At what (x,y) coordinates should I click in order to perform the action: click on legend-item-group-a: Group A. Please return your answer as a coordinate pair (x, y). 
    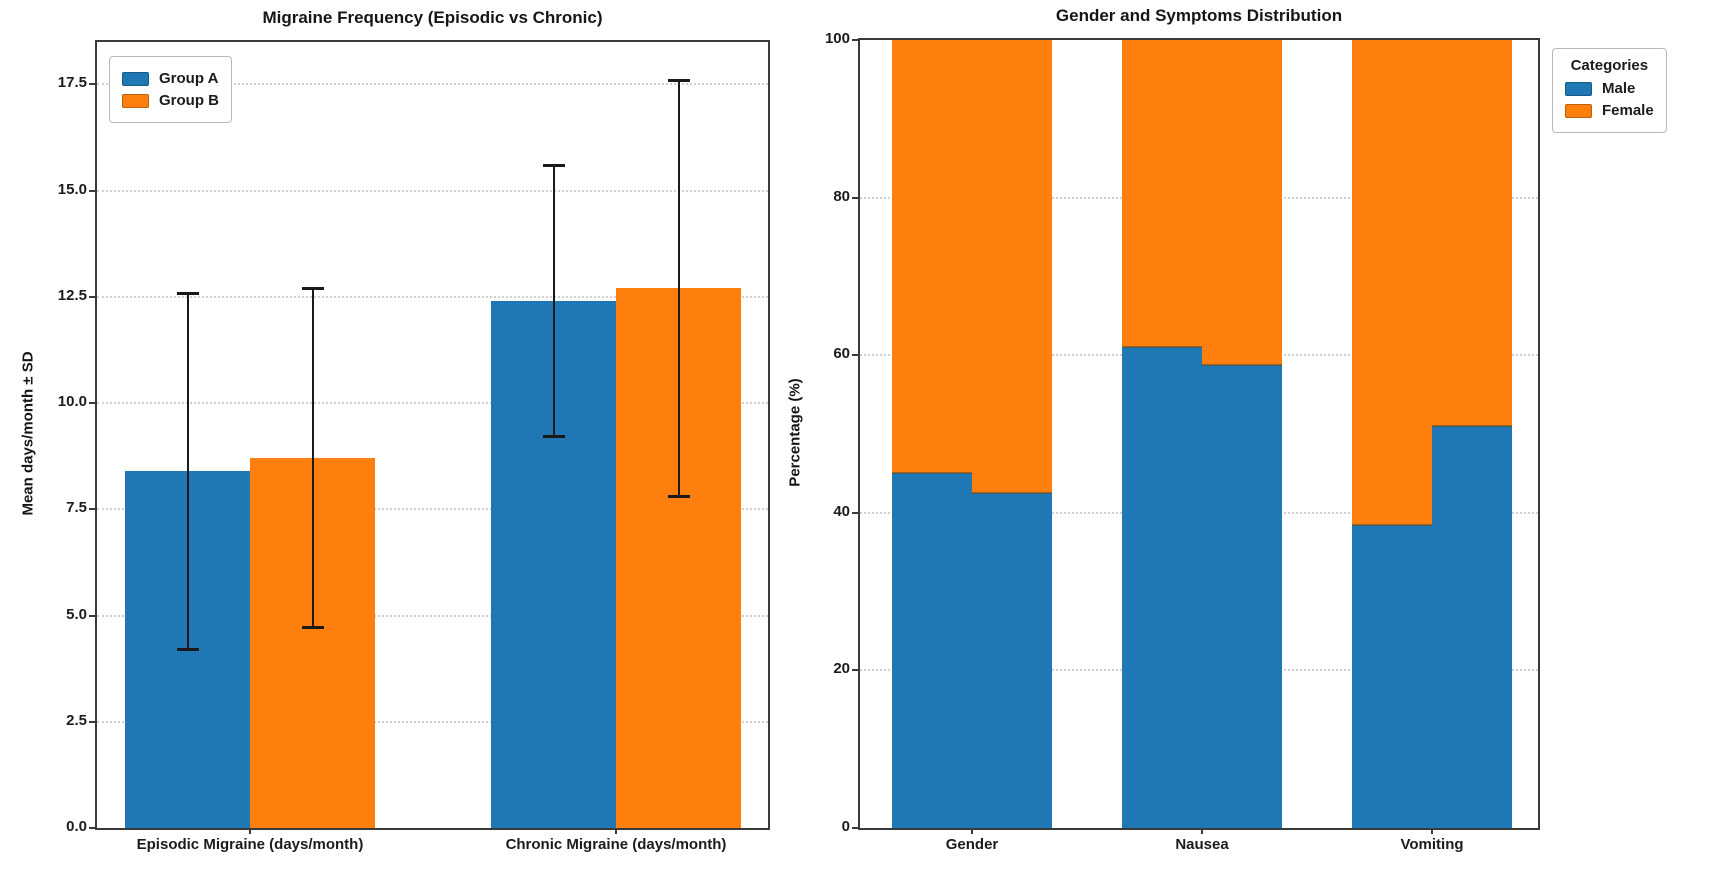
    Looking at the image, I should click on (170, 78).